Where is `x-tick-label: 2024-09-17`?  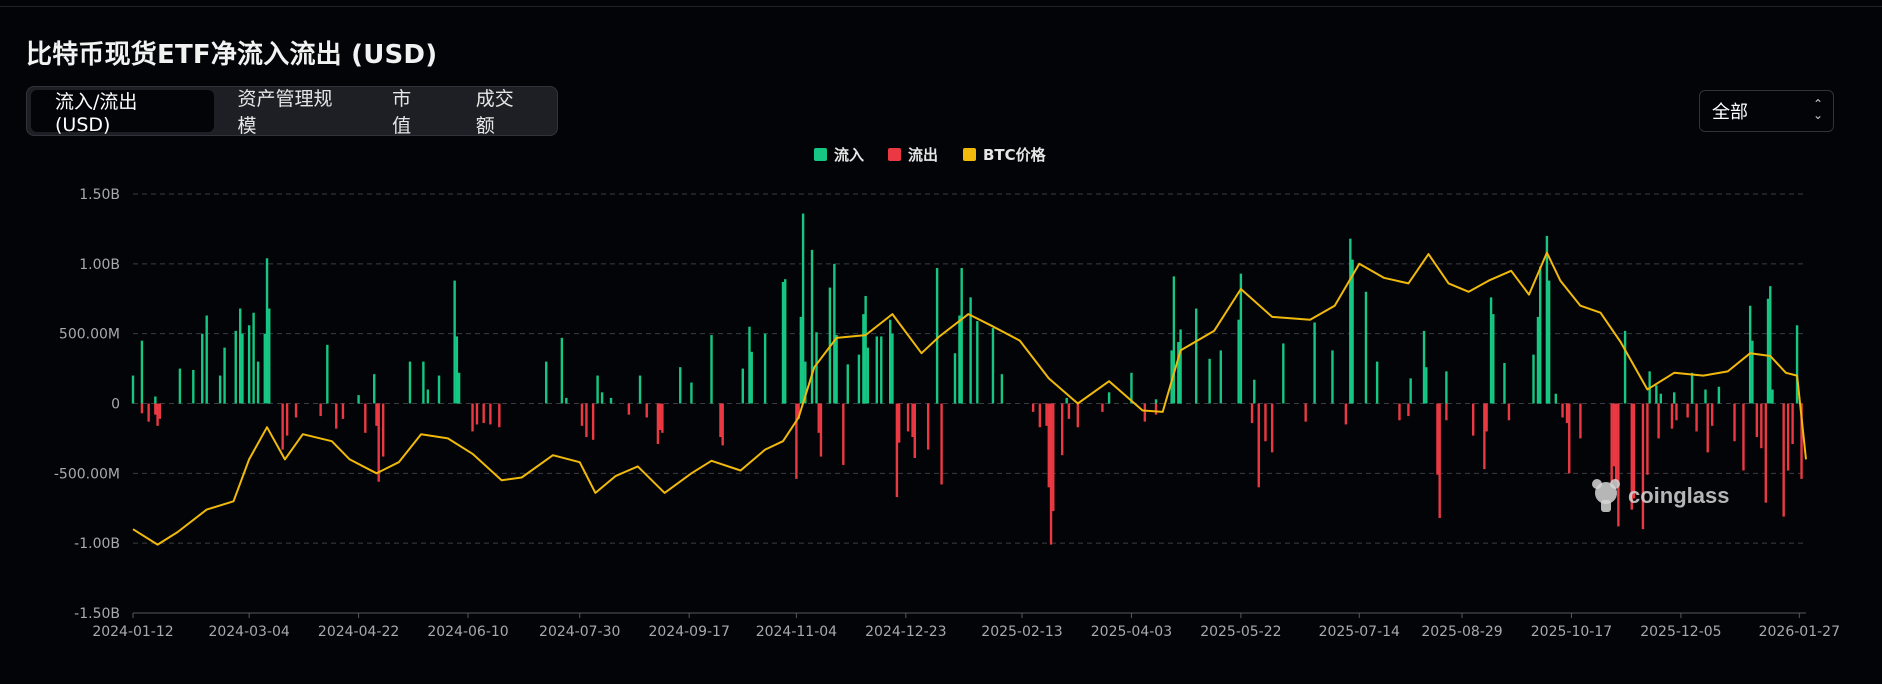 x-tick-label: 2024-09-17 is located at coordinates (688, 632).